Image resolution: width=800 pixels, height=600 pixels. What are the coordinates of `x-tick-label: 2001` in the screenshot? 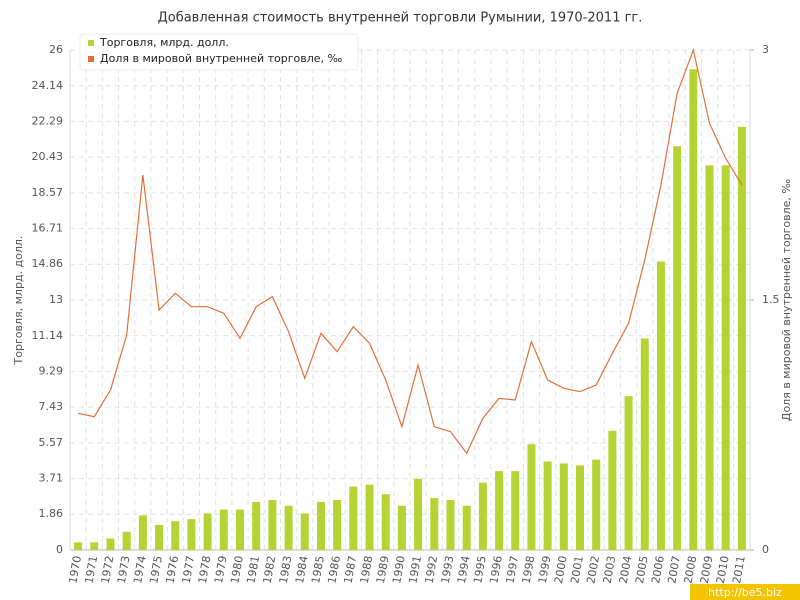 It's located at (577, 570).